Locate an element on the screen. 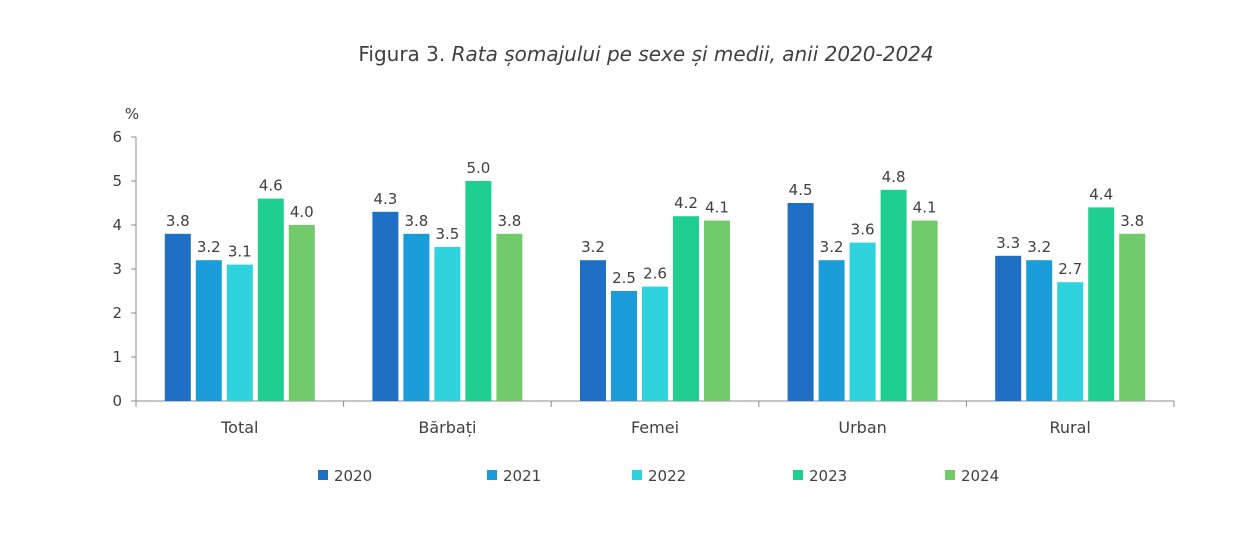 This screenshot has width=1236, height=544. x-category-label: Bărbați is located at coordinates (447, 427).